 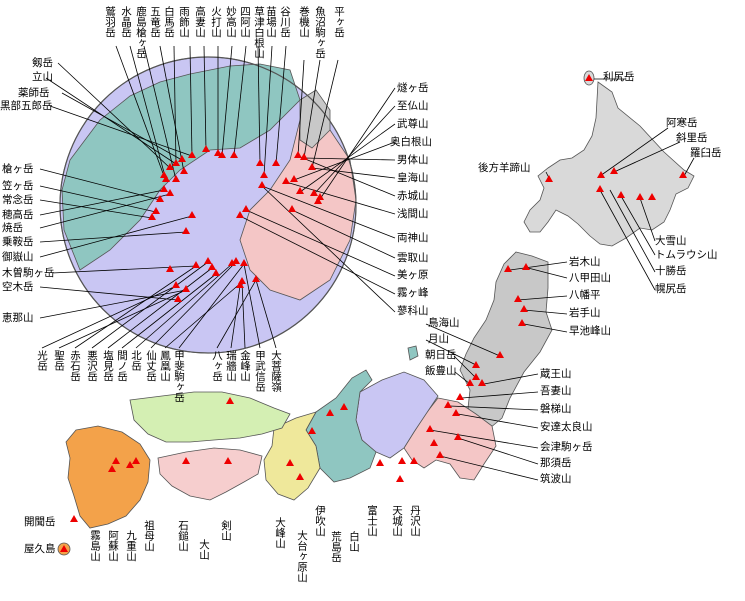 What do you see at coordinates (566, 427) in the screenshot?
I see `label-adatara: 安達太良山` at bounding box center [566, 427].